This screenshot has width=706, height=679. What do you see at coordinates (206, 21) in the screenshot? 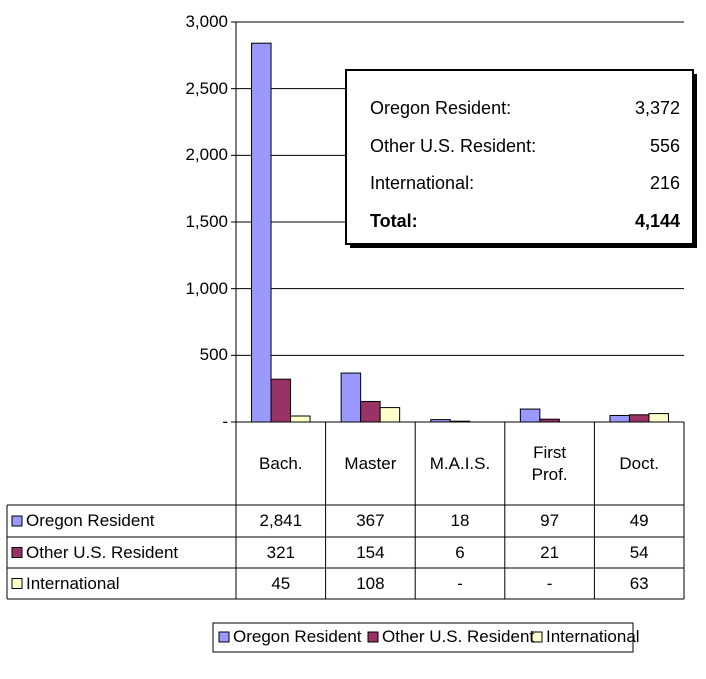
I see `y-tick-label: 3,000` at bounding box center [206, 21].